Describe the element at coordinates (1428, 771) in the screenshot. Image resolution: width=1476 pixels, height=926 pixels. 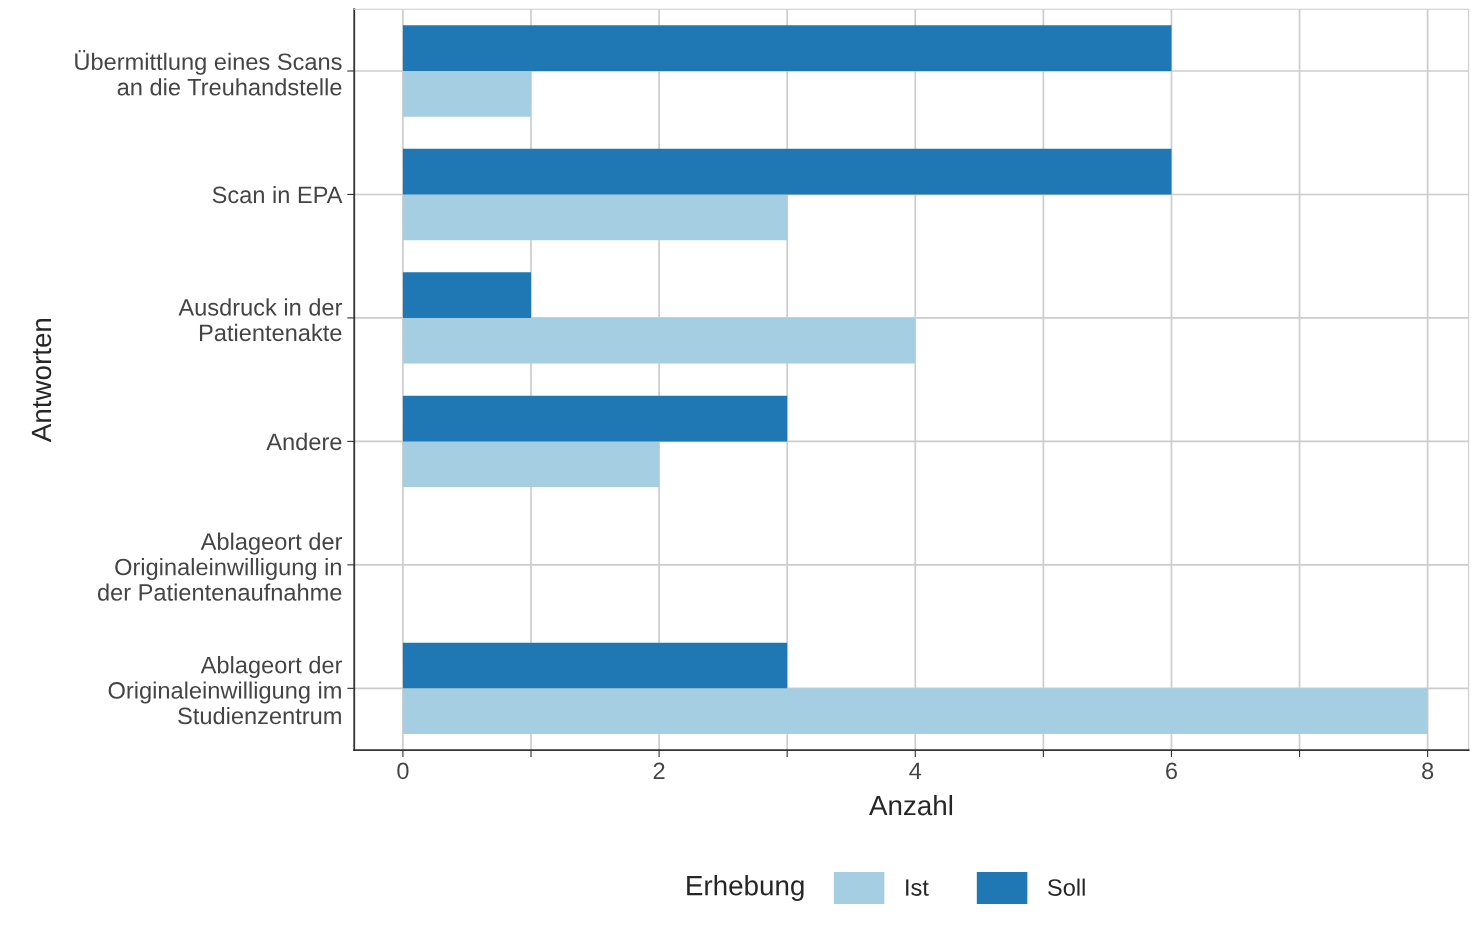
I see `x-tick-label: 8` at that location.